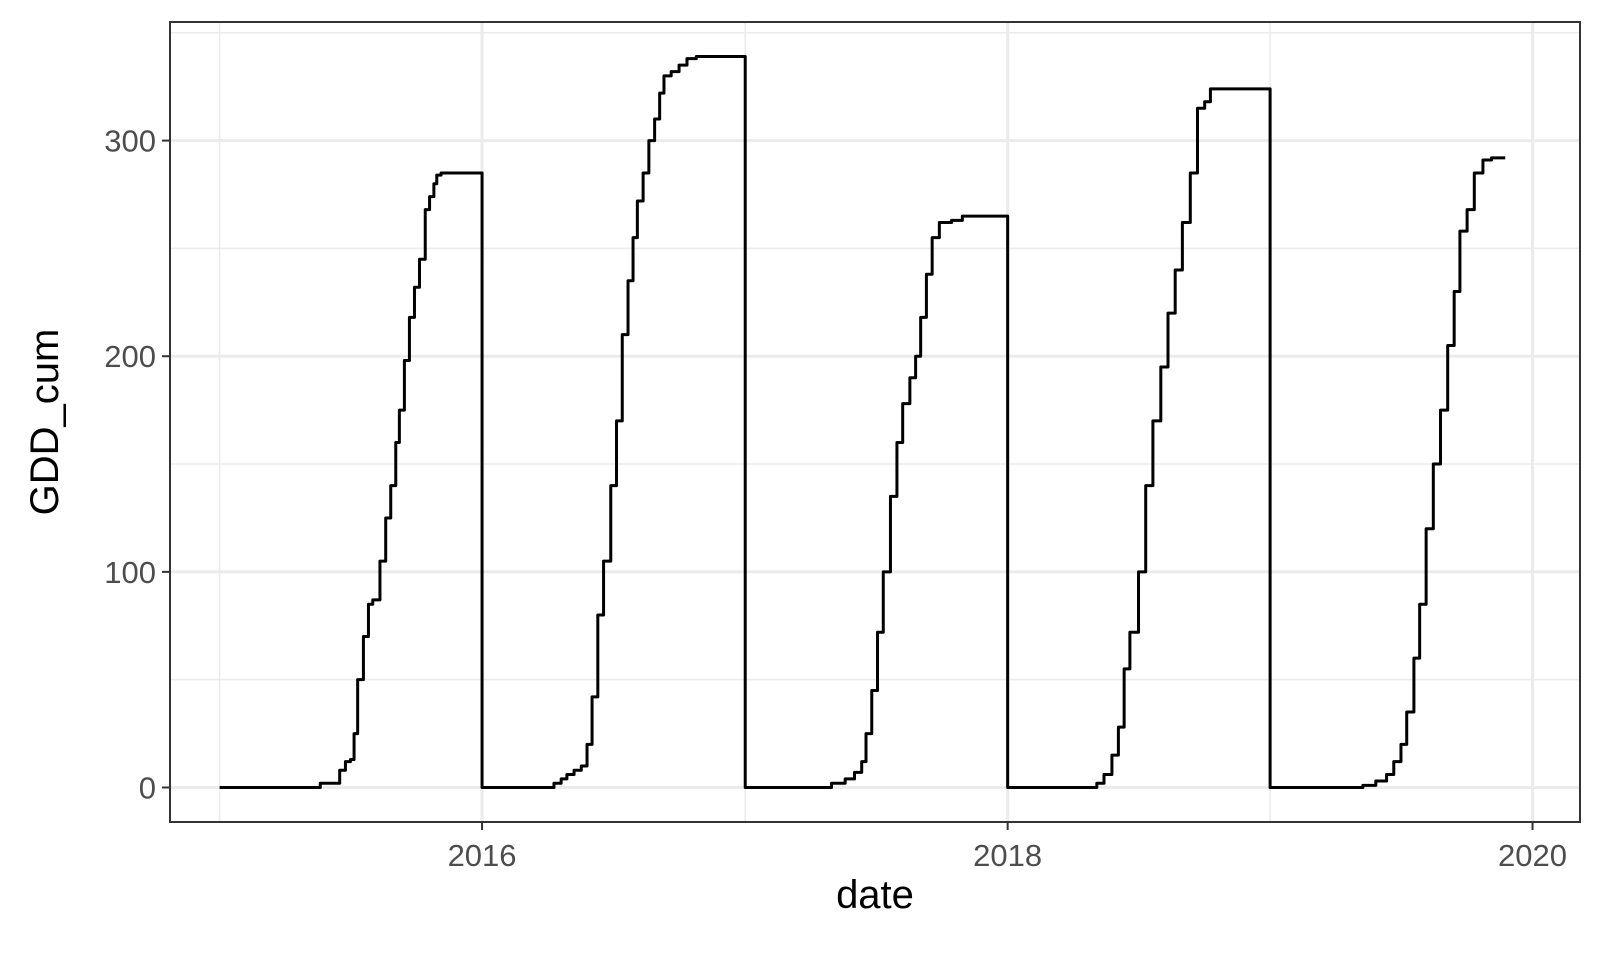  Describe the element at coordinates (45, 422) in the screenshot. I see `y-axis-title: GDD_cum` at that location.